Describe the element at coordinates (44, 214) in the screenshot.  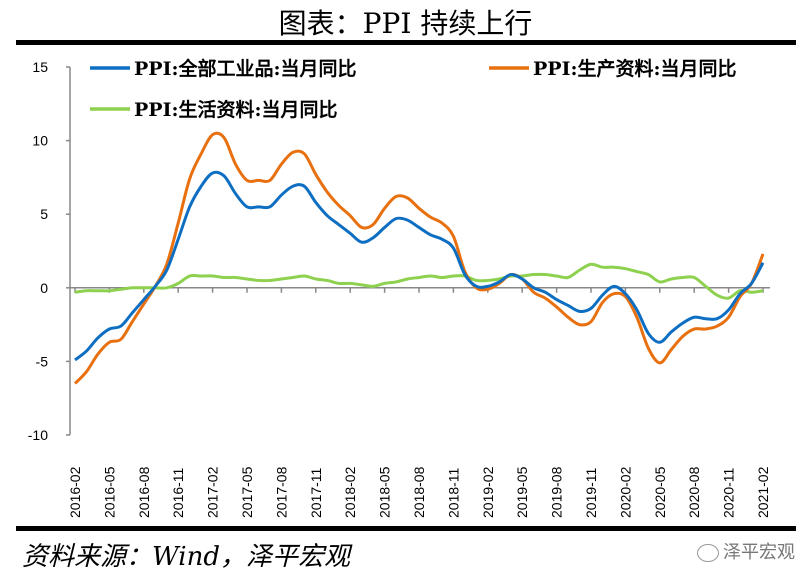
I see `y-tick-label: 5` at that location.